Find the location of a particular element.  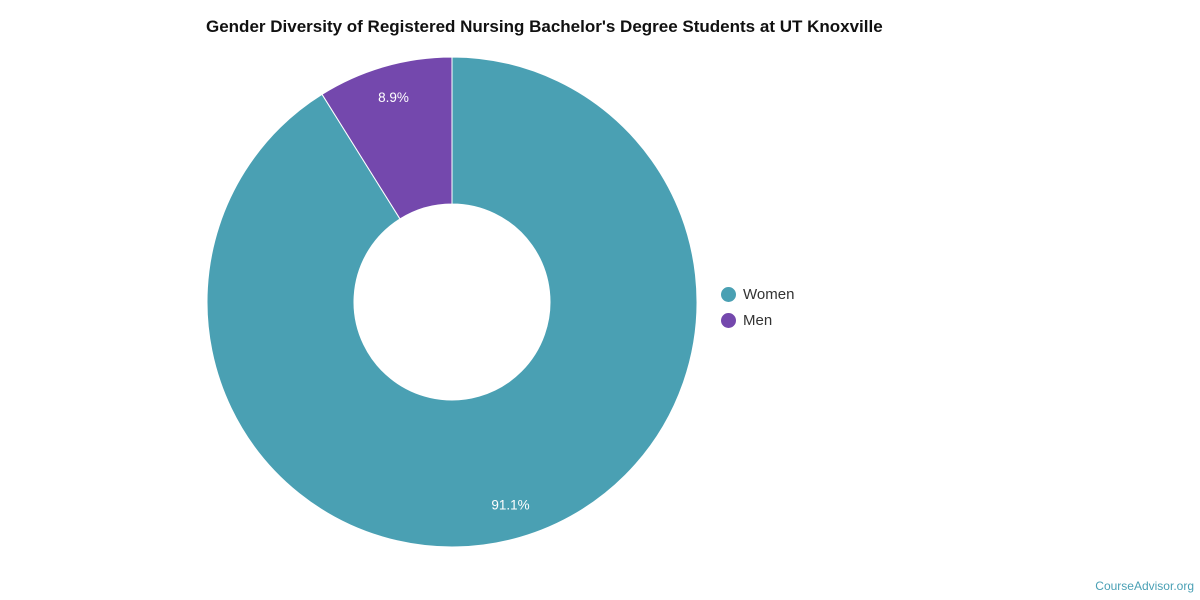

chart-legend: Women Men is located at coordinates (757, 307).